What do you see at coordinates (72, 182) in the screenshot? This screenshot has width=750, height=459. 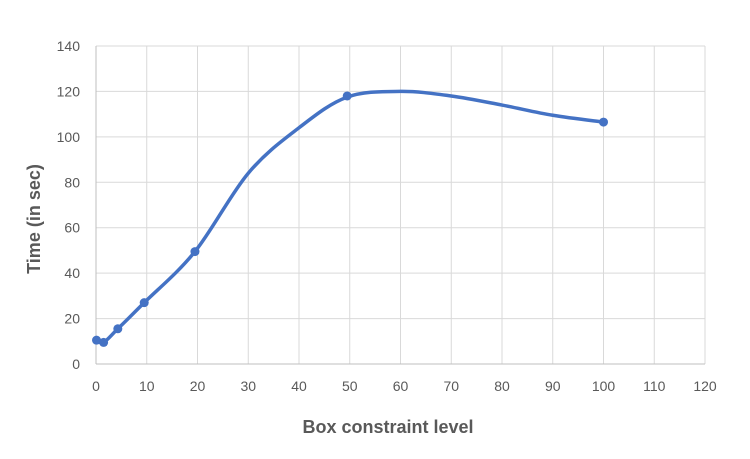 I see `y-tick-label: 80` at bounding box center [72, 182].